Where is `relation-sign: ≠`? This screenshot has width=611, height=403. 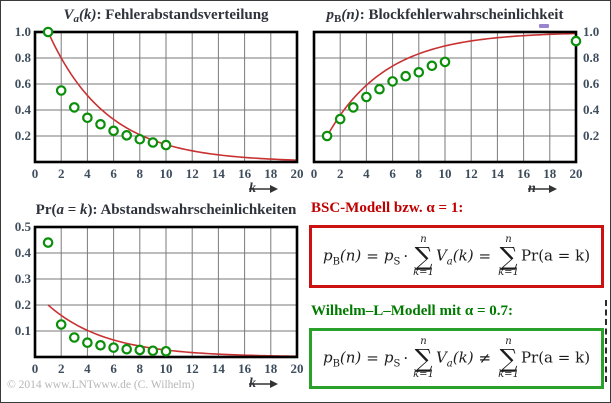 relation-sign: ≠ is located at coordinates (485, 357).